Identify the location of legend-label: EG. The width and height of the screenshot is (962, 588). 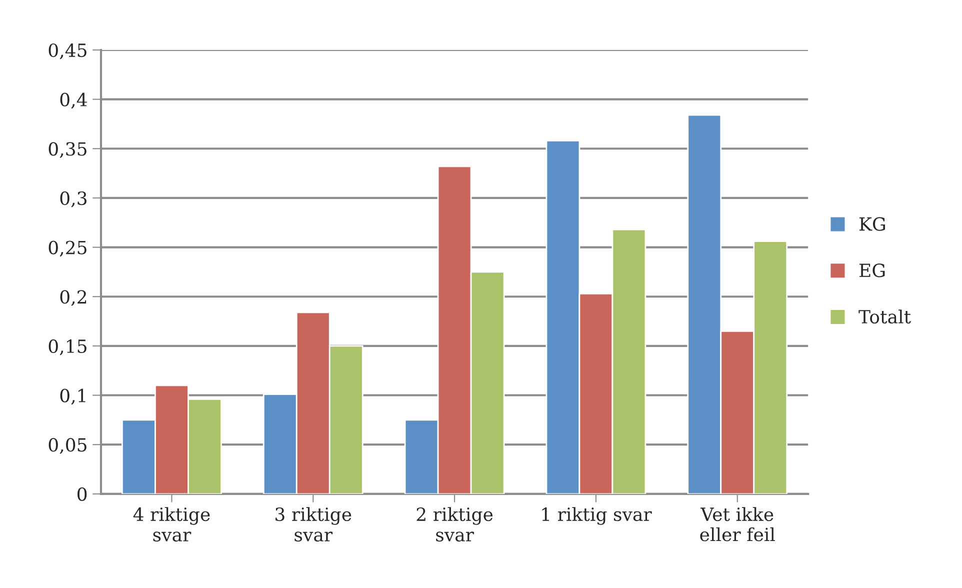
(872, 271).